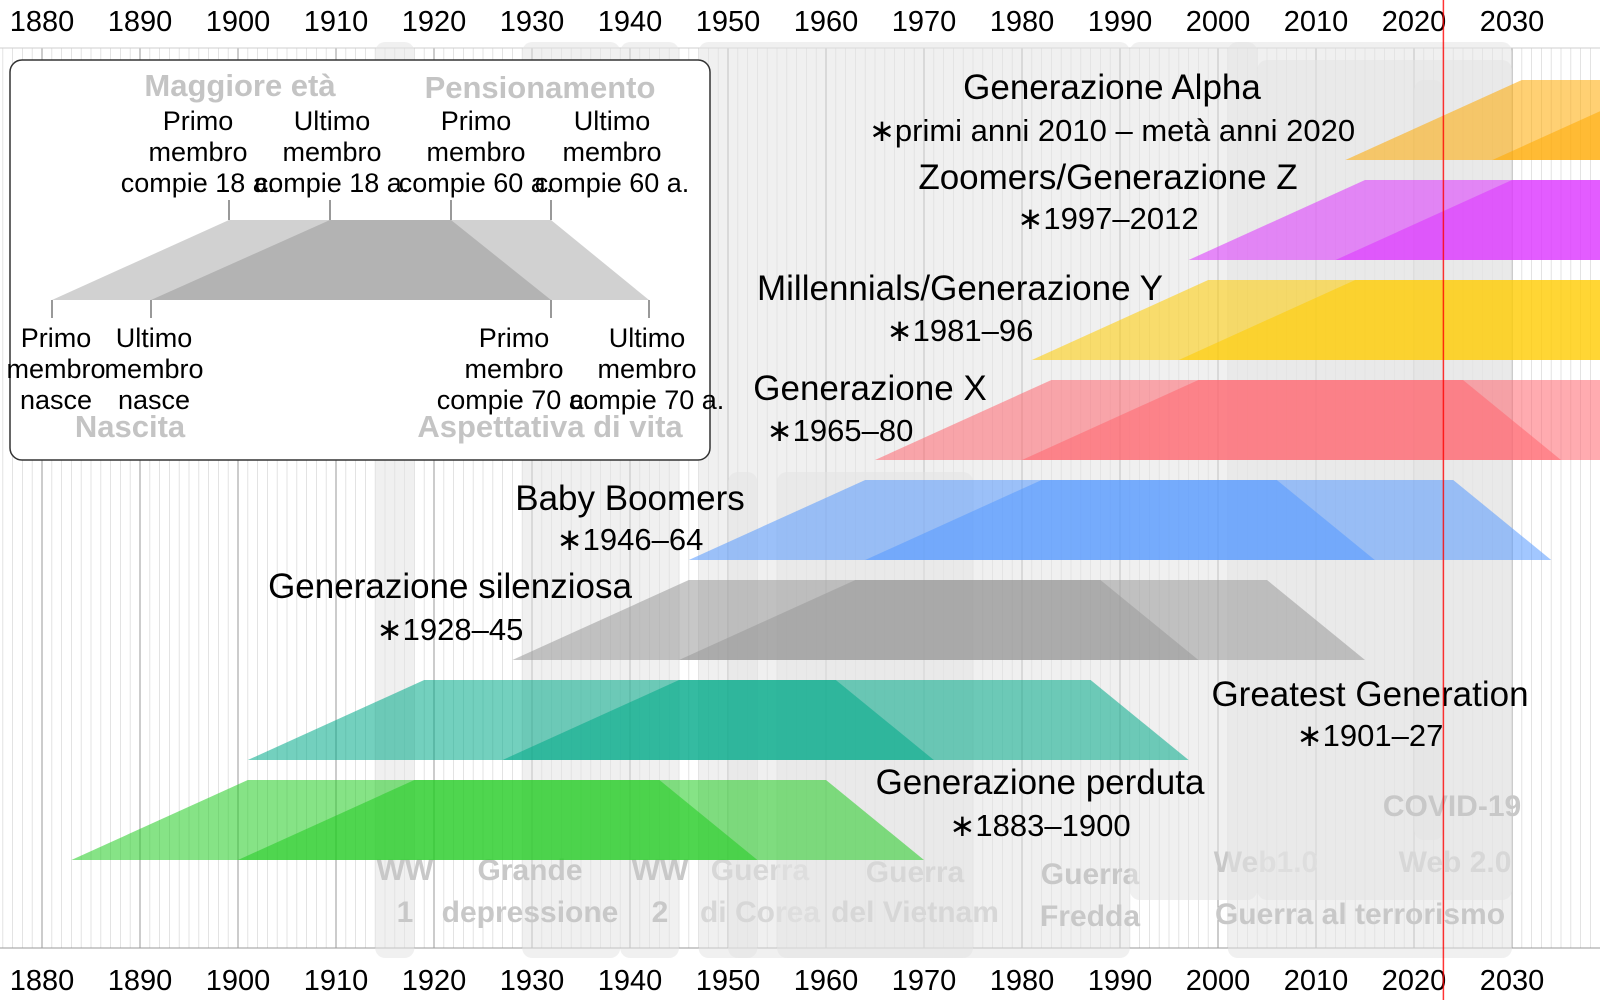 This screenshot has height=1005, width=1600. I want to click on generation-years: ∗1997–2012, so click(1107, 218).